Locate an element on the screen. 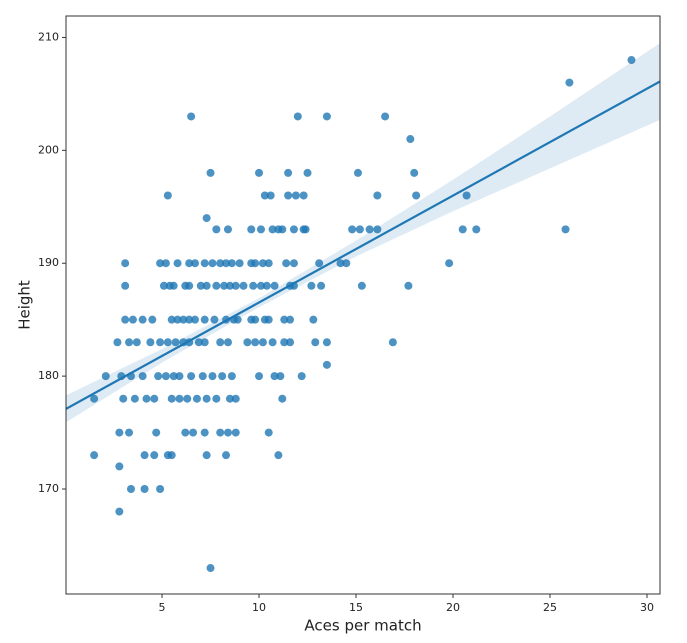 The height and width of the screenshot is (643, 687). x-tick-label: 20 is located at coordinates (453, 607).